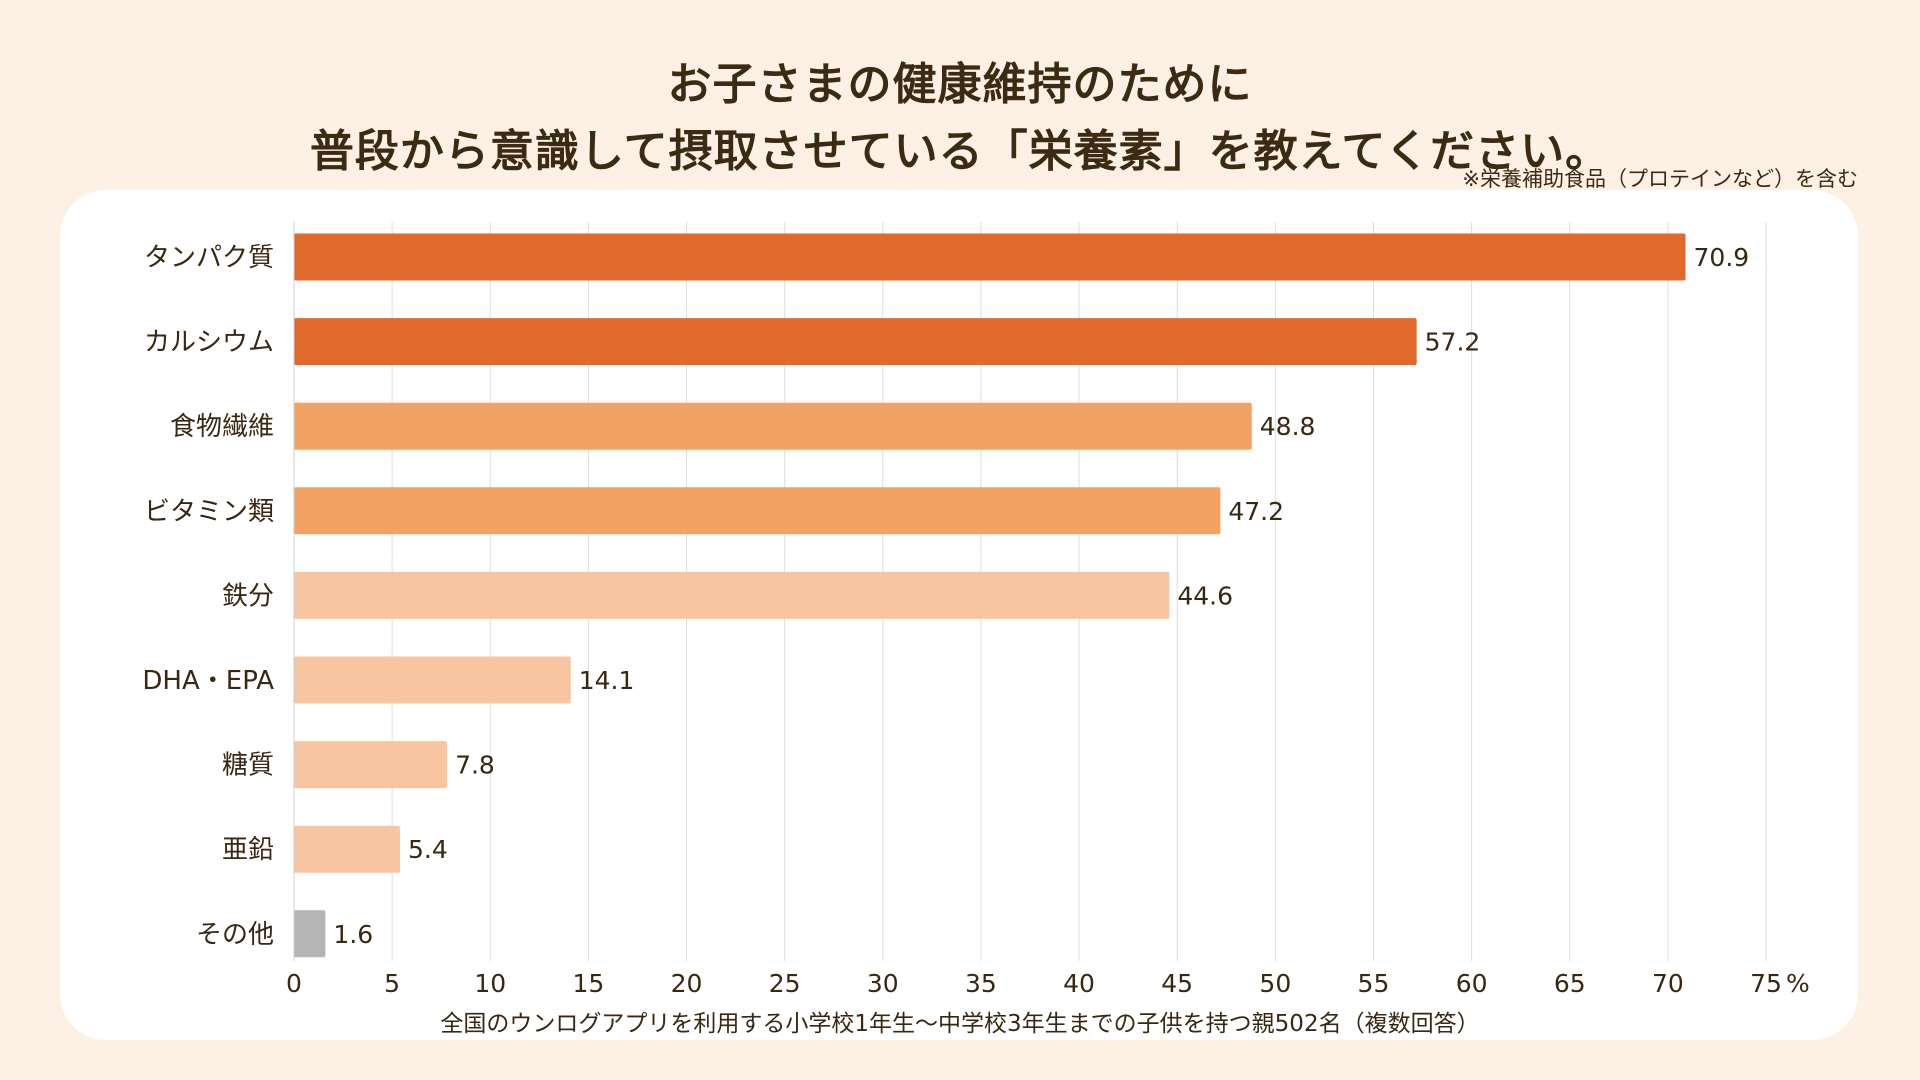  What do you see at coordinates (235, 935) in the screenshot?
I see `category-label: その他` at bounding box center [235, 935].